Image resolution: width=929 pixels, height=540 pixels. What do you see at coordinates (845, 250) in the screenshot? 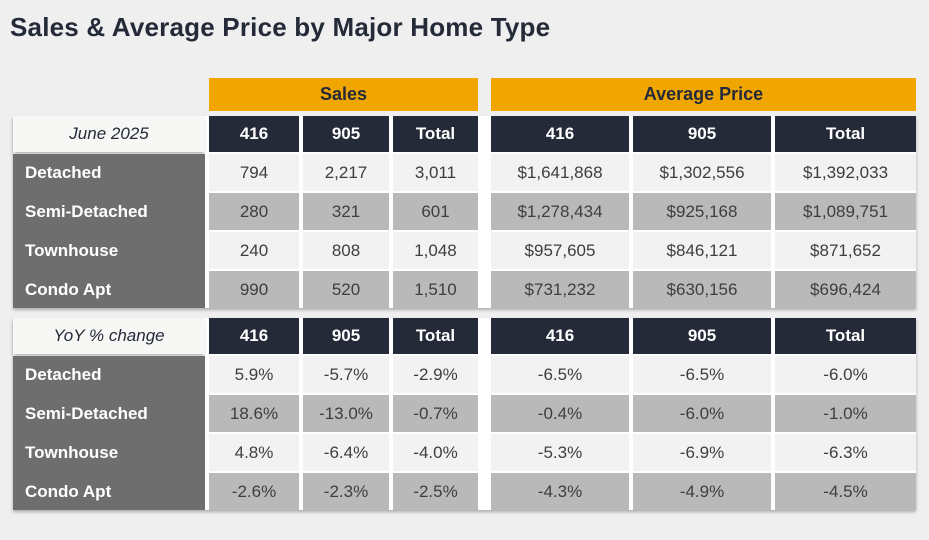
I see `cell-townhouse-avg-price-total: $871,652` at bounding box center [845, 250].